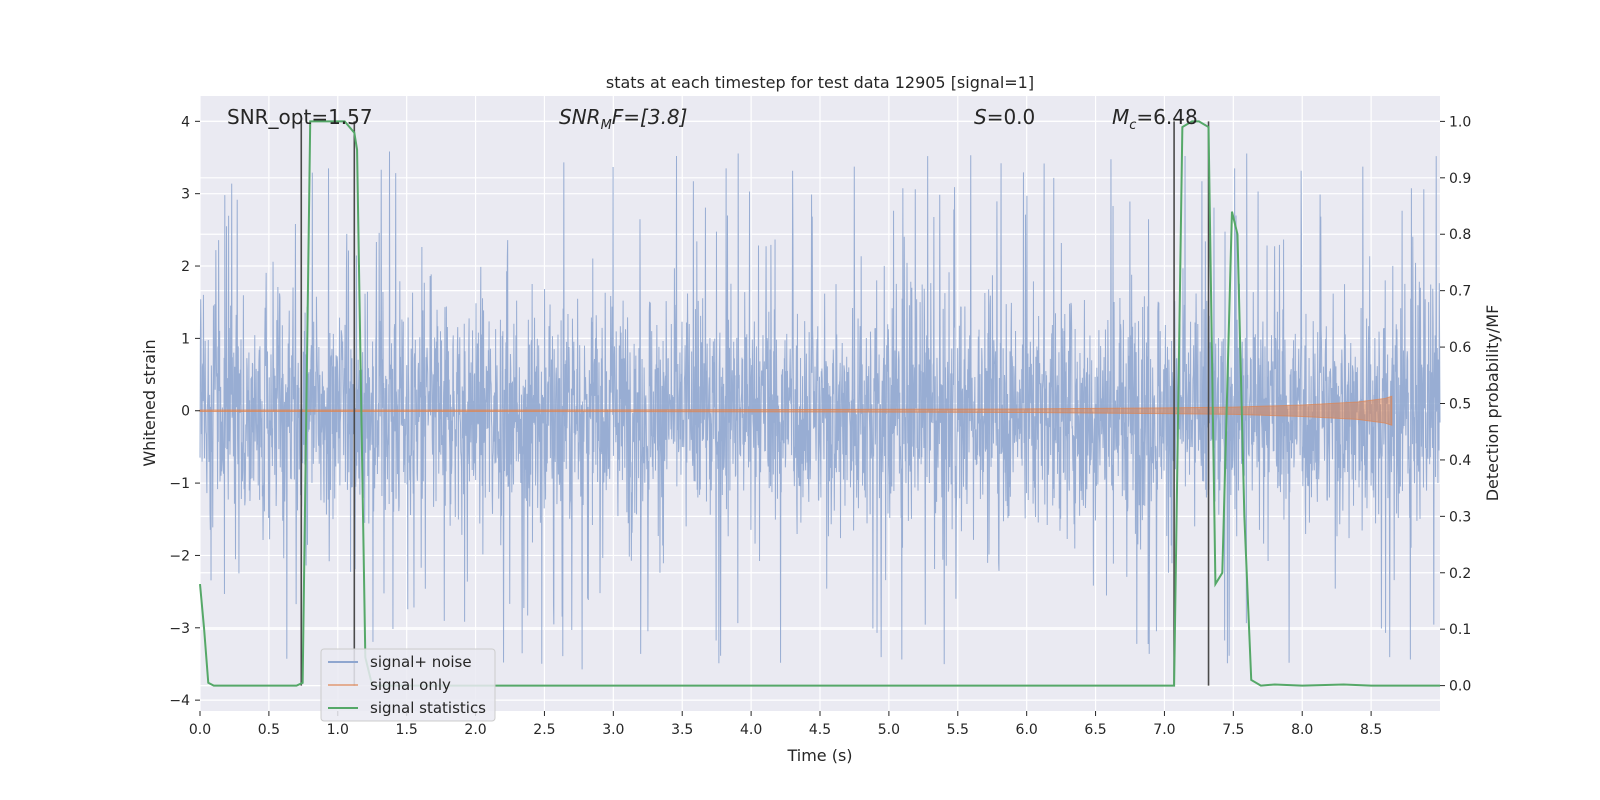  What do you see at coordinates (338, 730) in the screenshot?
I see `x-tick-label: 1.0` at bounding box center [338, 730].